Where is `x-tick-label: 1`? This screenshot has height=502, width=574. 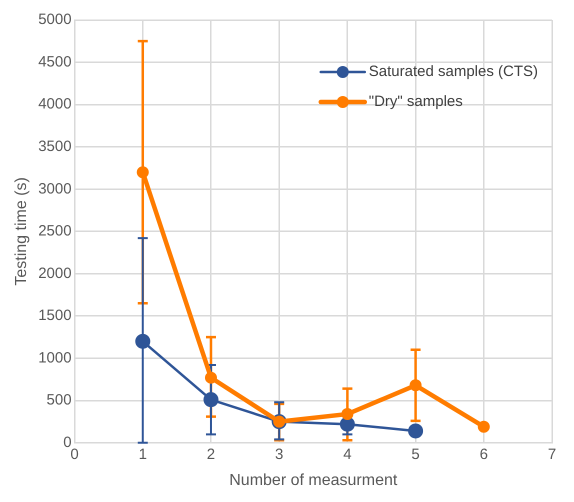
x-tick-label: 1 is located at coordinates (142, 454).